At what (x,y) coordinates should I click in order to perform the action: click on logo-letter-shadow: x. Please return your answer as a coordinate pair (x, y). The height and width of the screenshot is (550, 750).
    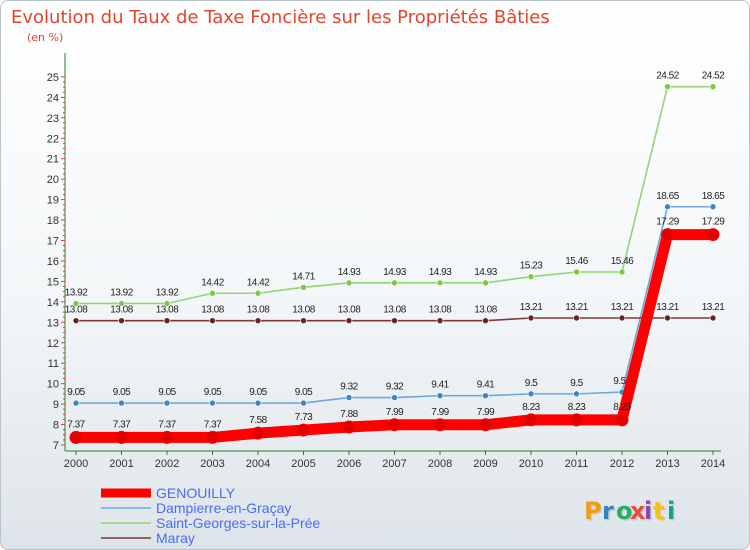
    Looking at the image, I should click on (640, 513).